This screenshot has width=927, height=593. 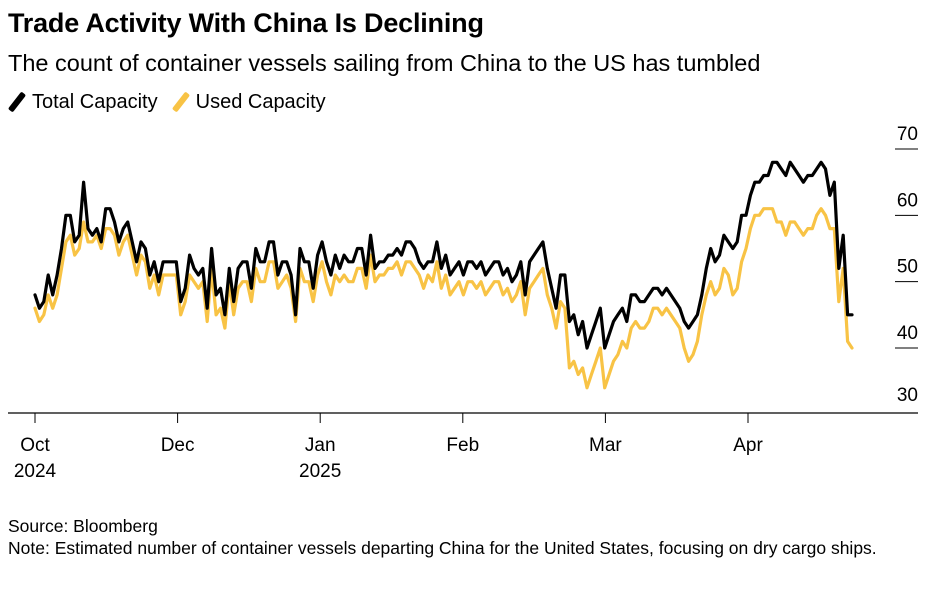 What do you see at coordinates (907, 395) in the screenshot?
I see `y-tick-label-30: 30` at bounding box center [907, 395].